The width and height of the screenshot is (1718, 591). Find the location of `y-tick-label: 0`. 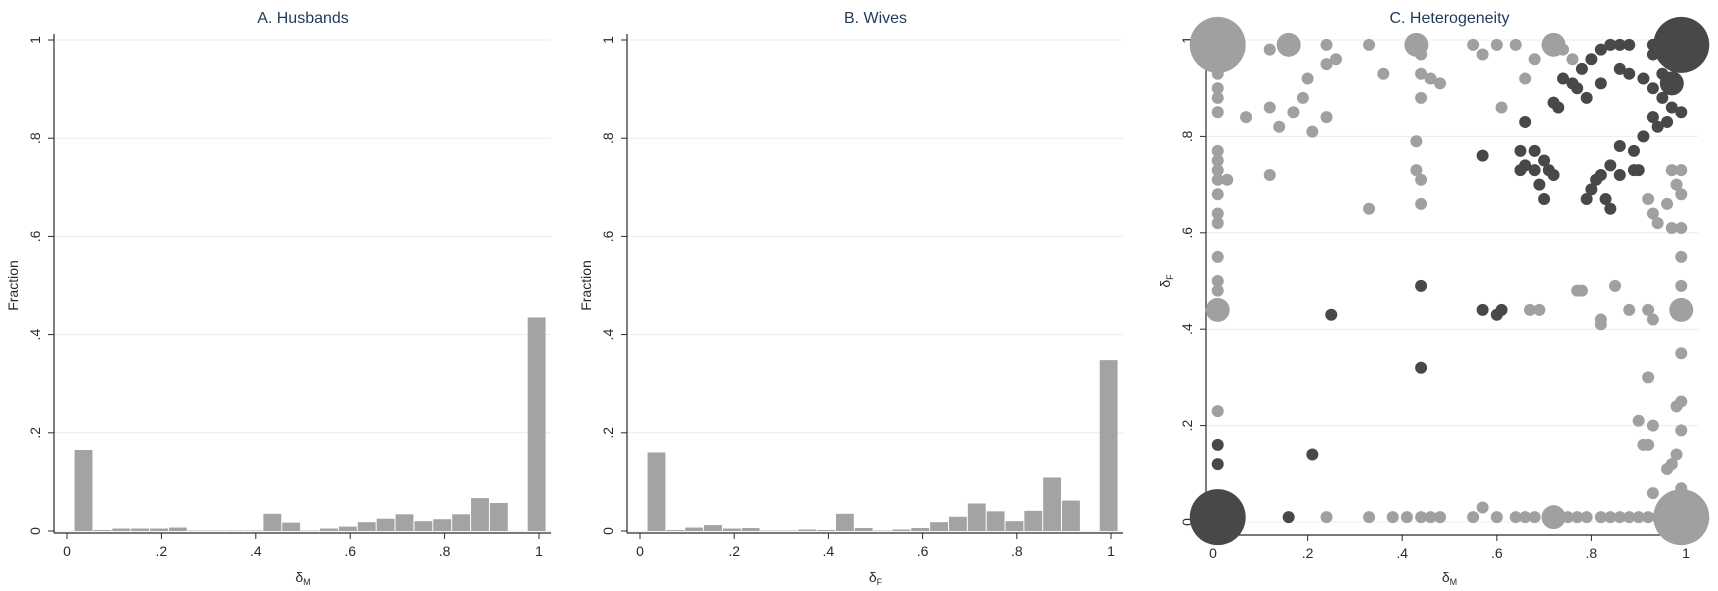

y-tick-label: 0 is located at coordinates (608, 531).